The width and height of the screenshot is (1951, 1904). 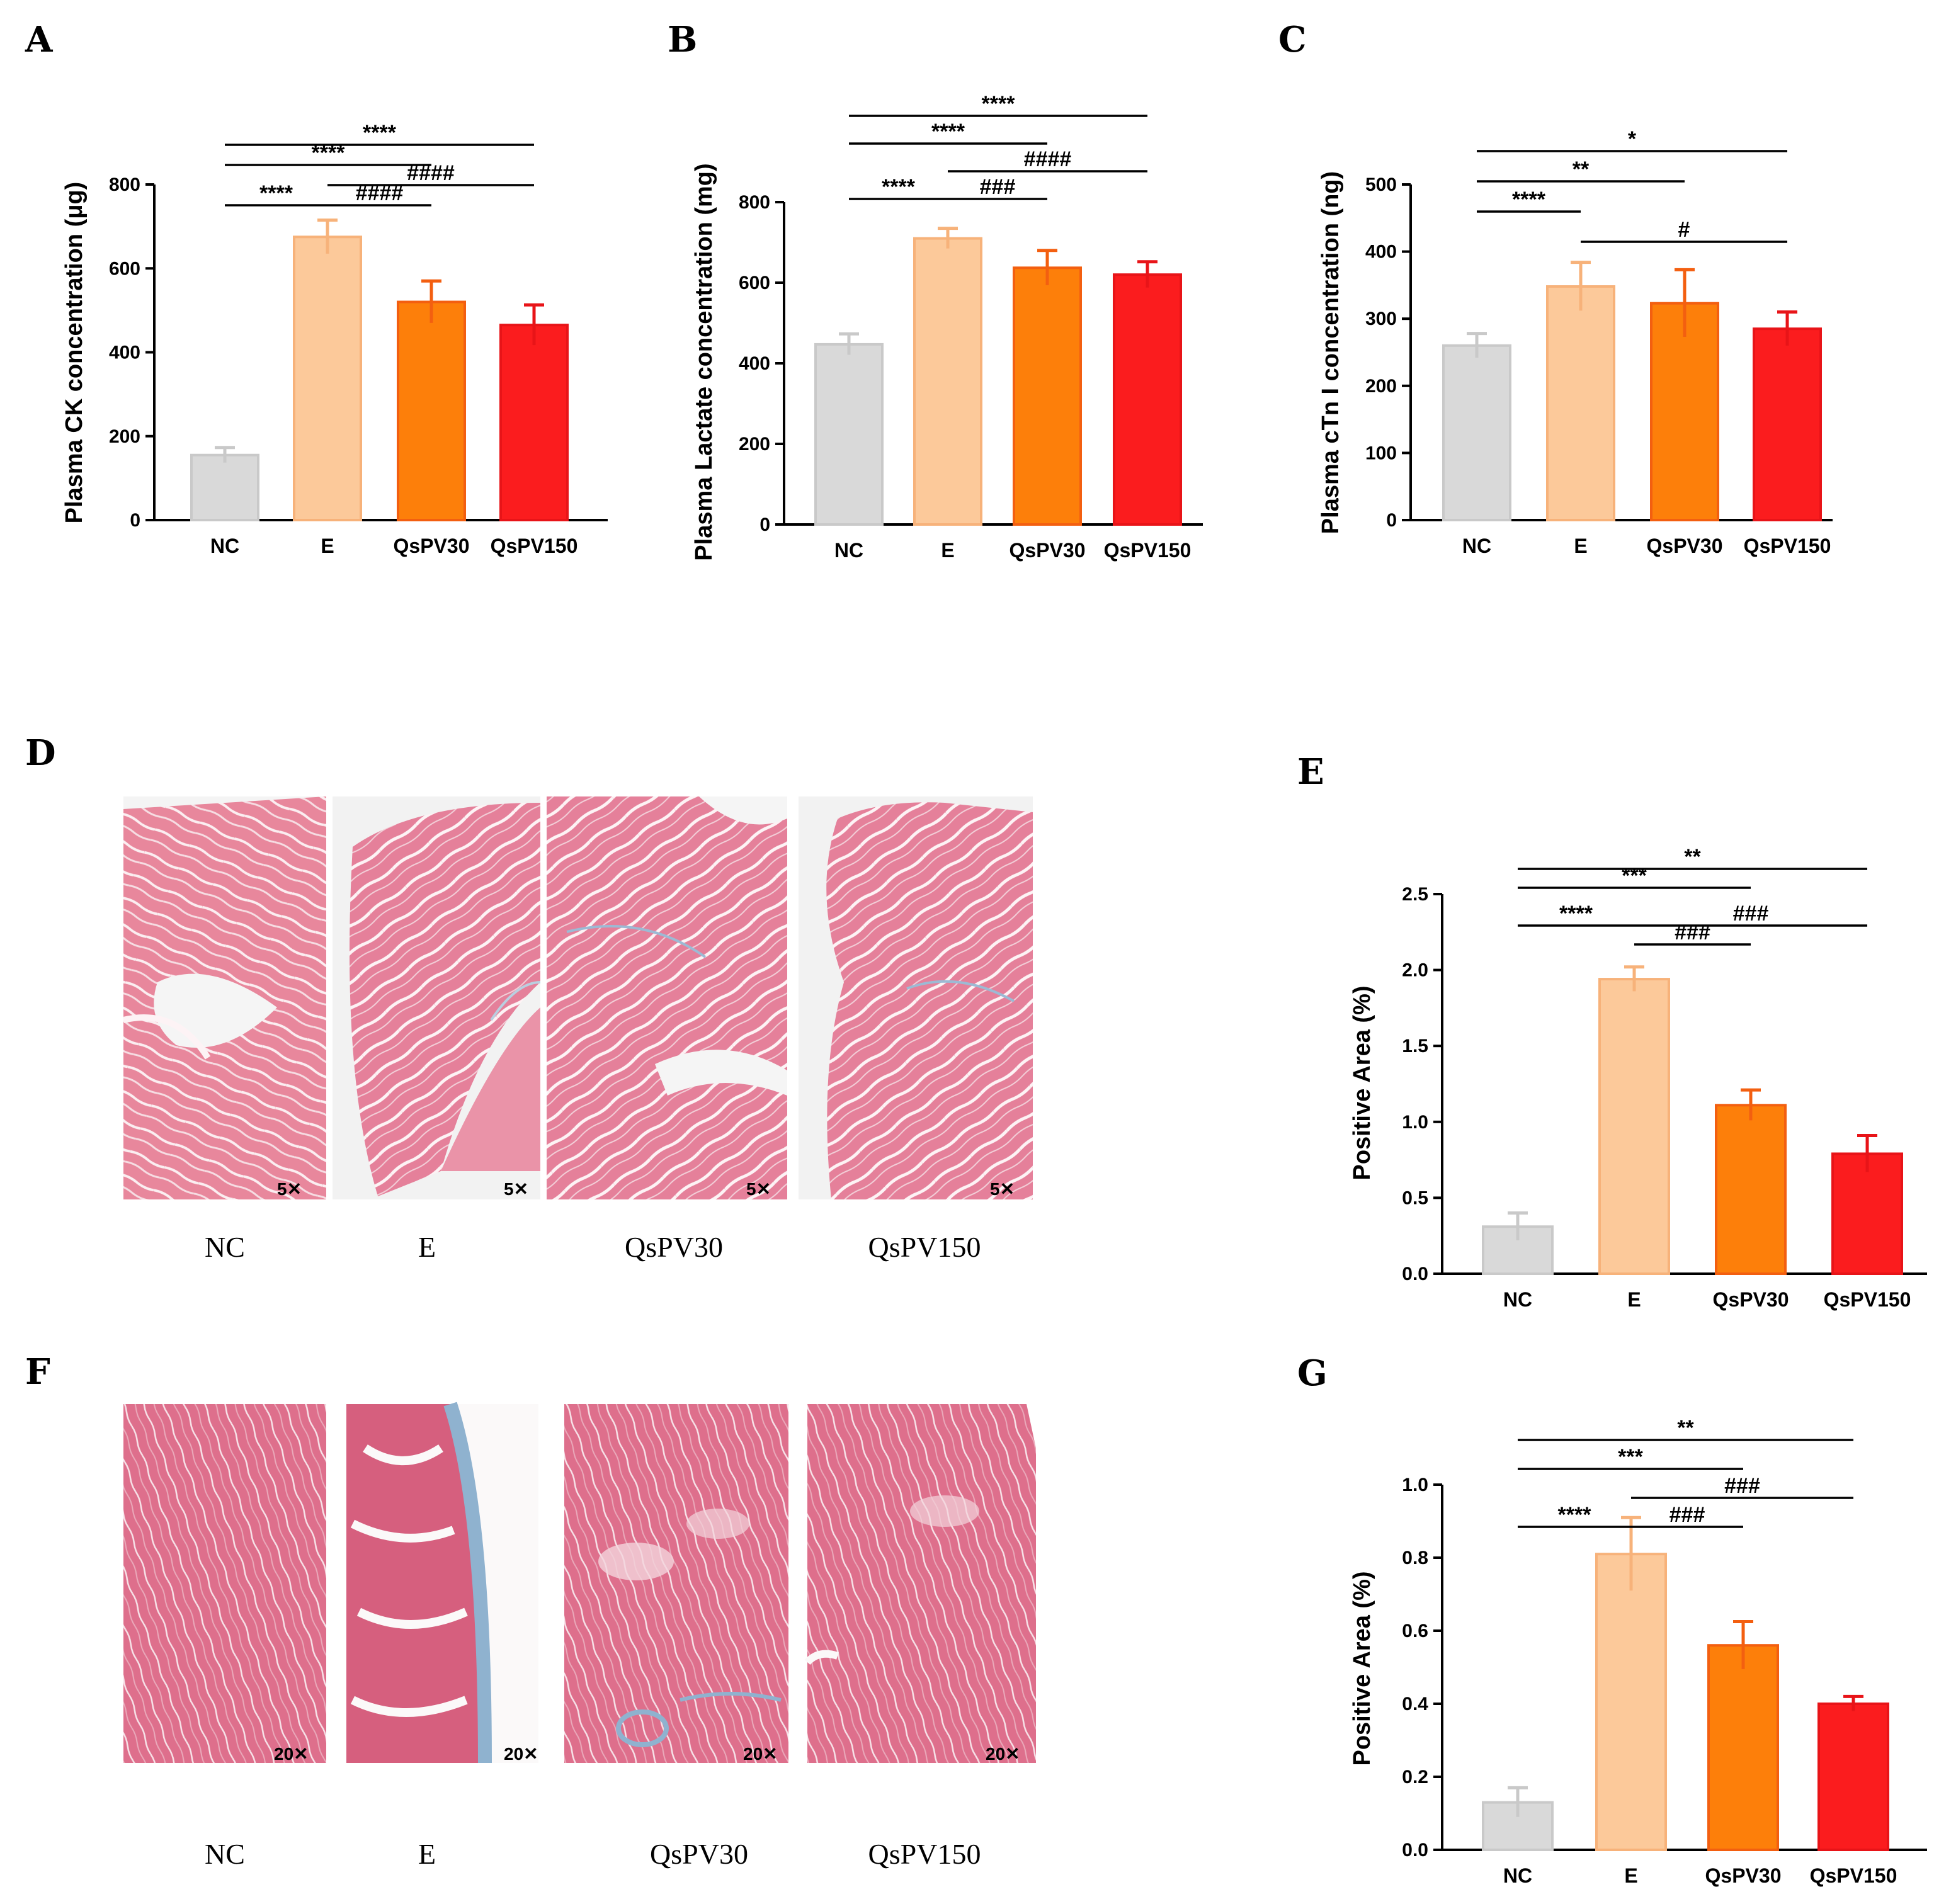 I want to click on panel-letter-f: F, so click(x=37, y=1372).